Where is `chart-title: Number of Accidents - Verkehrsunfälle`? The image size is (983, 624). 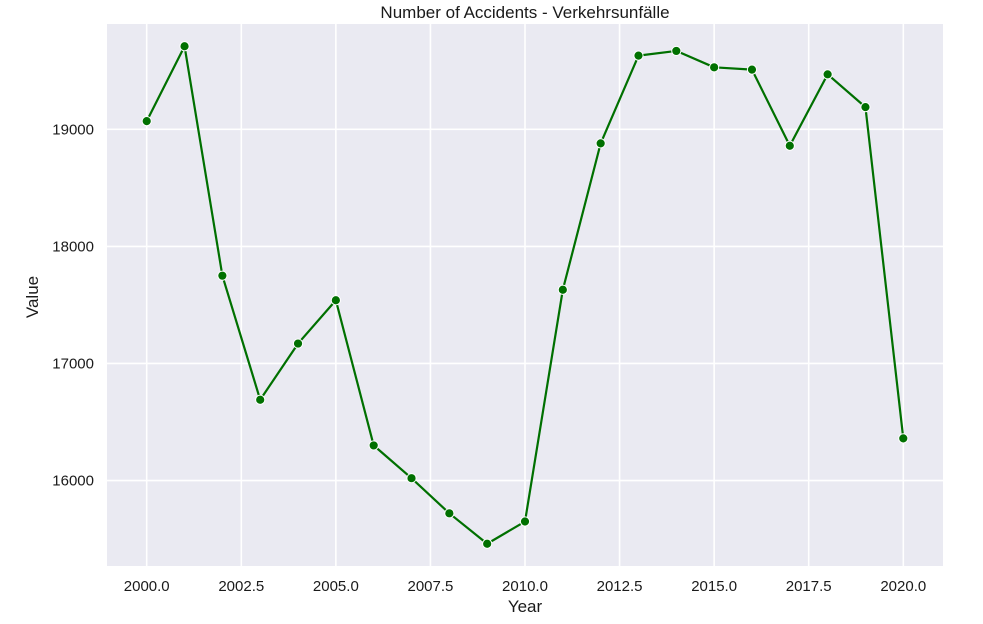
chart-title: Number of Accidents - Verkehrsunfälle is located at coordinates (524, 12).